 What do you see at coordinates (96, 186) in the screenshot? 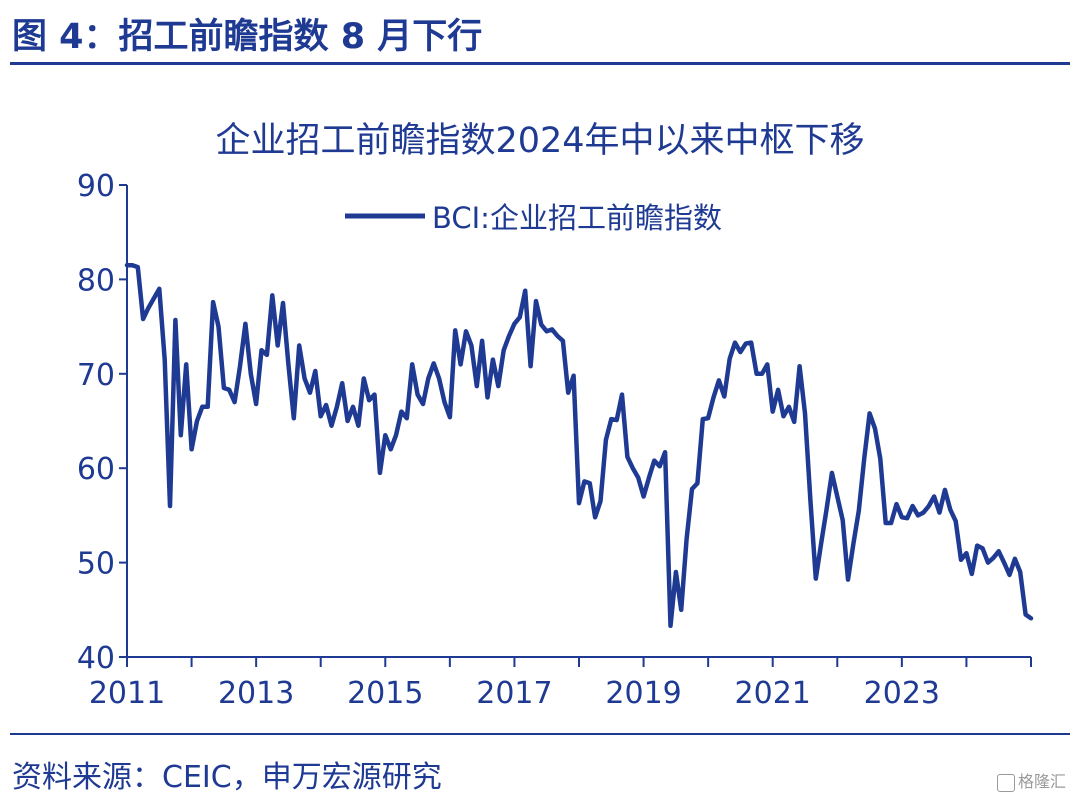
I see `y-tick-label: 90` at bounding box center [96, 186].